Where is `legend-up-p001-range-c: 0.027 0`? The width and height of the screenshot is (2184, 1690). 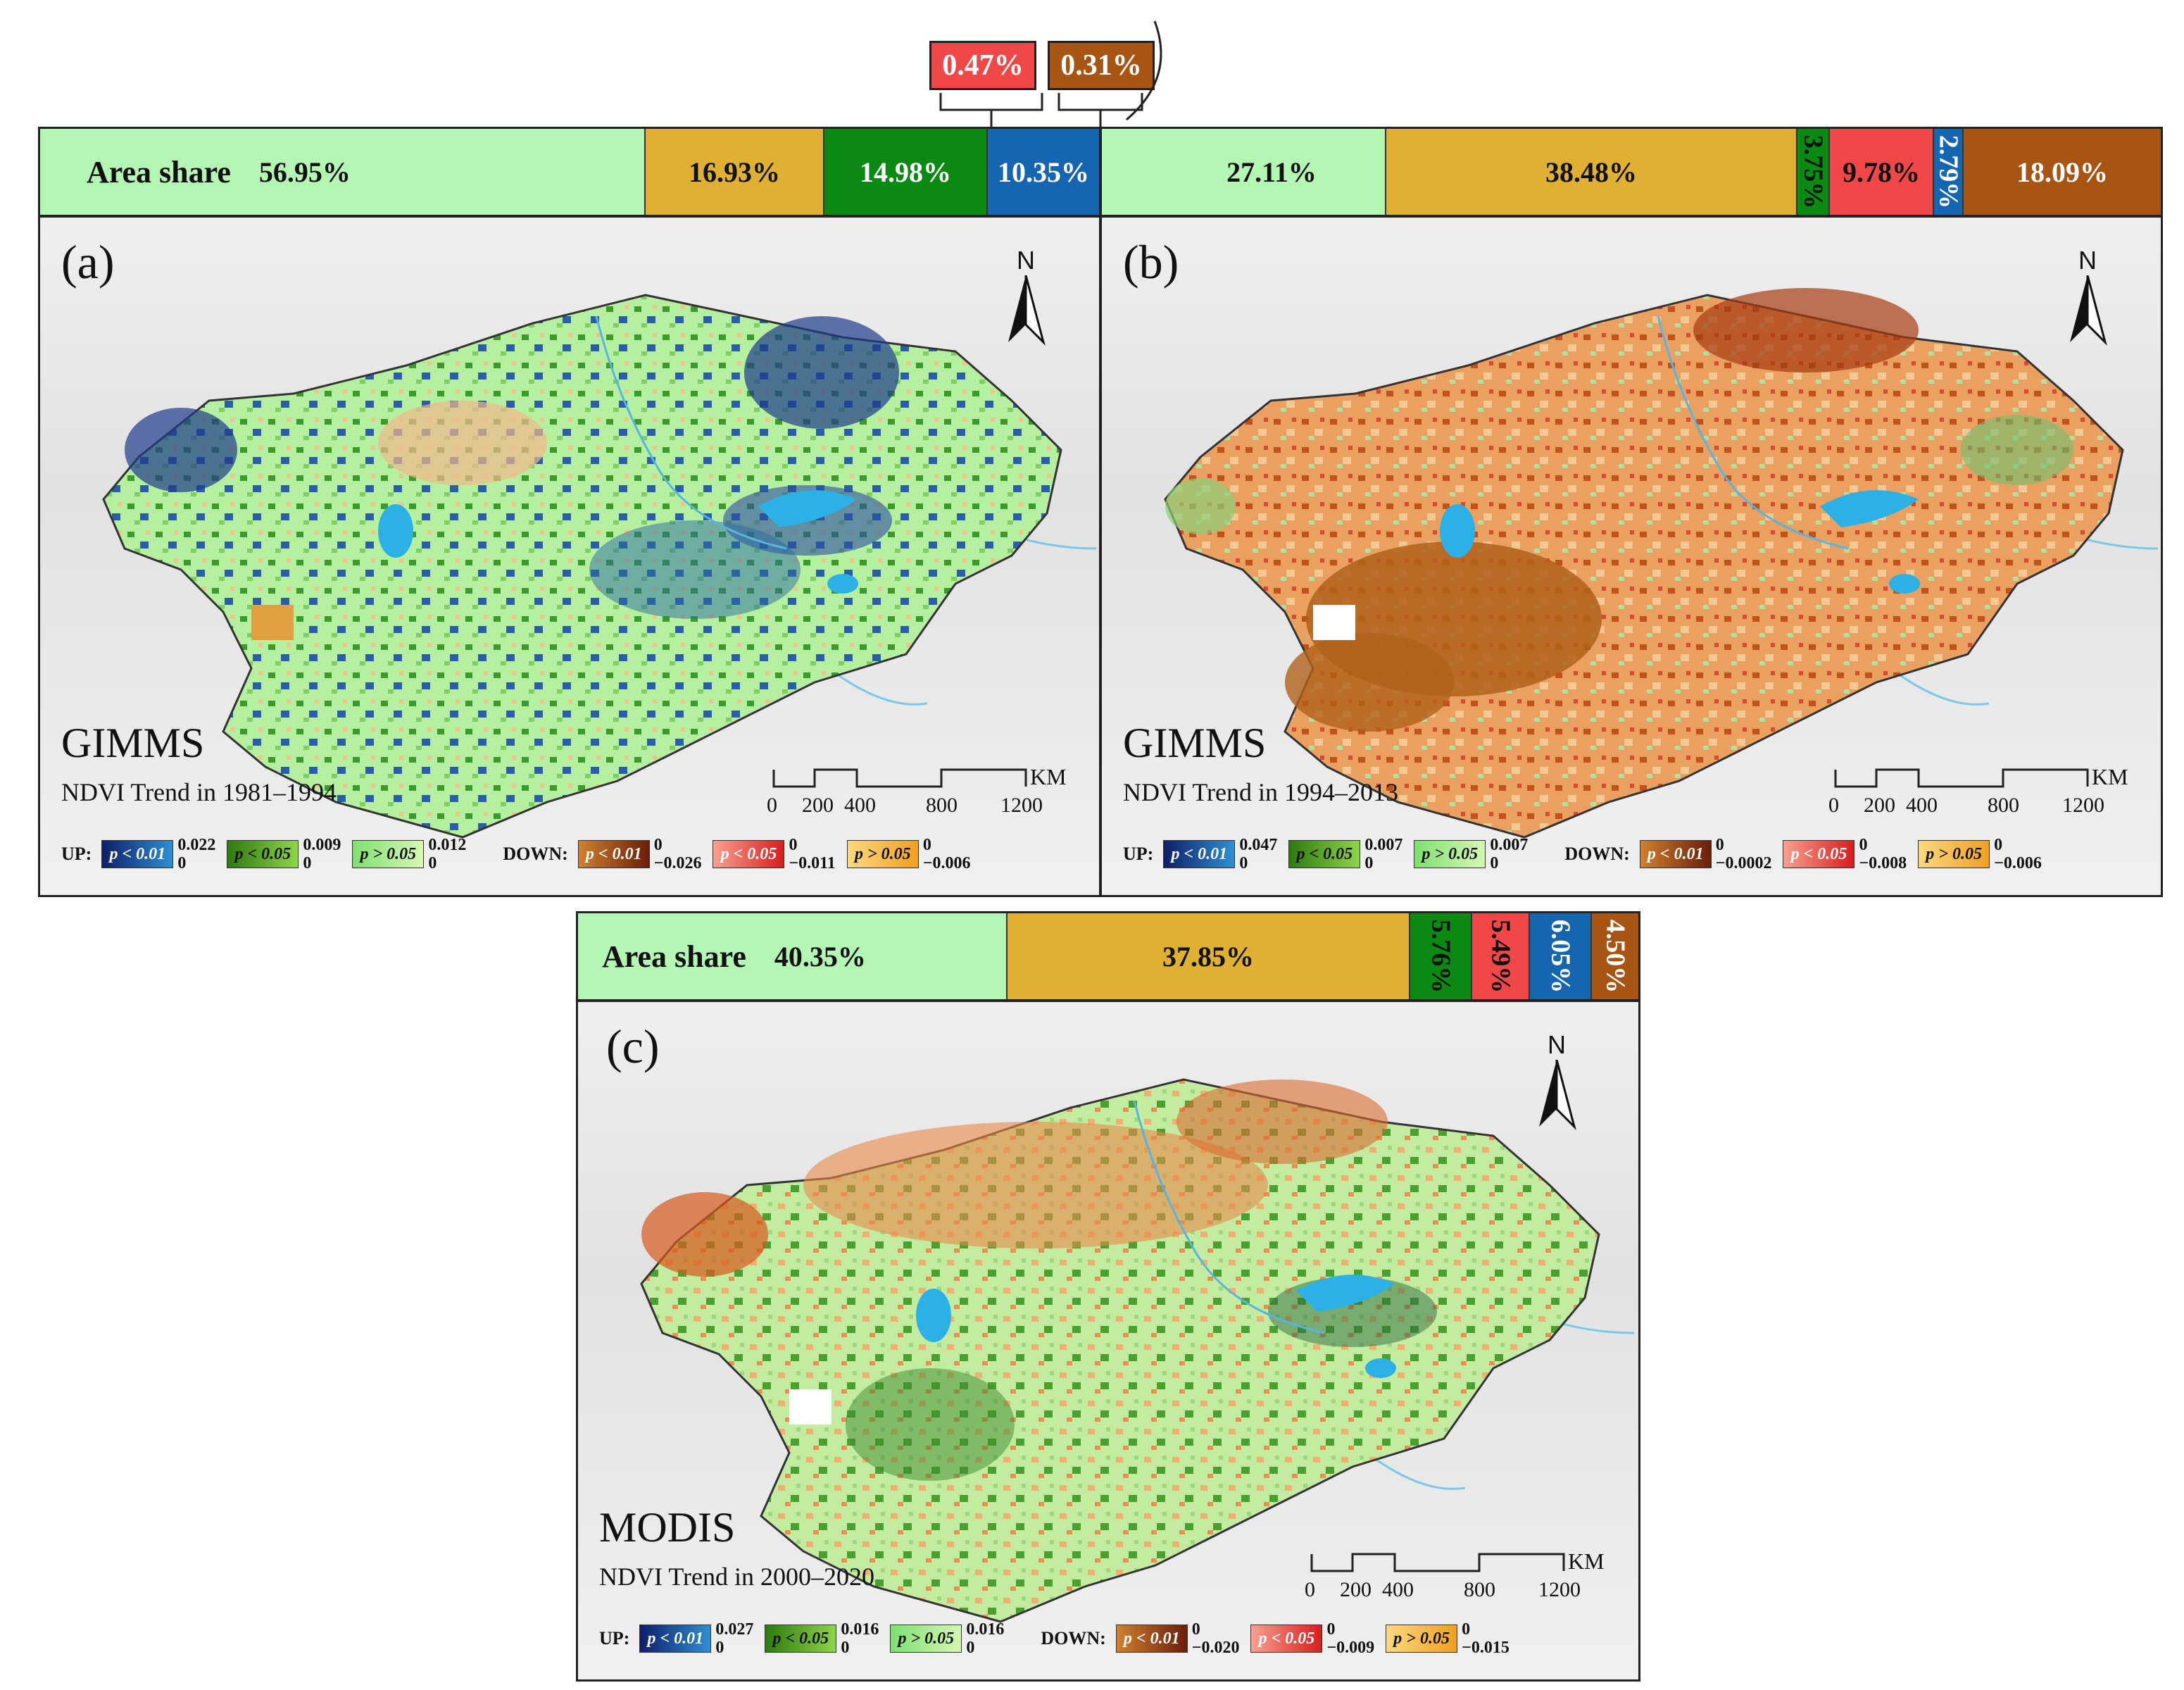 legend-up-p001-range-c: 0.027 0 is located at coordinates (734, 1638).